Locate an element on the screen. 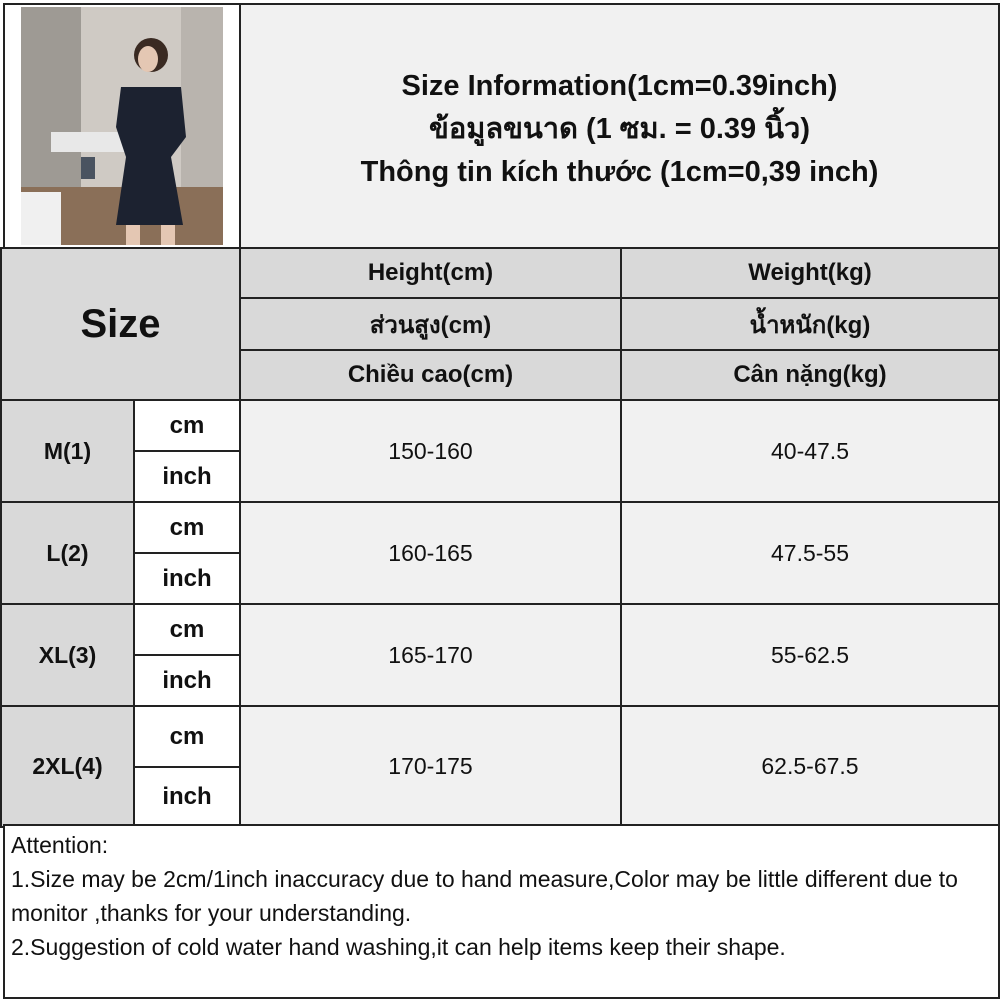  title-thai: ข้อมูลขนาด (1 ซม. = 0.39 นิ้ว) is located at coordinates (619, 129).